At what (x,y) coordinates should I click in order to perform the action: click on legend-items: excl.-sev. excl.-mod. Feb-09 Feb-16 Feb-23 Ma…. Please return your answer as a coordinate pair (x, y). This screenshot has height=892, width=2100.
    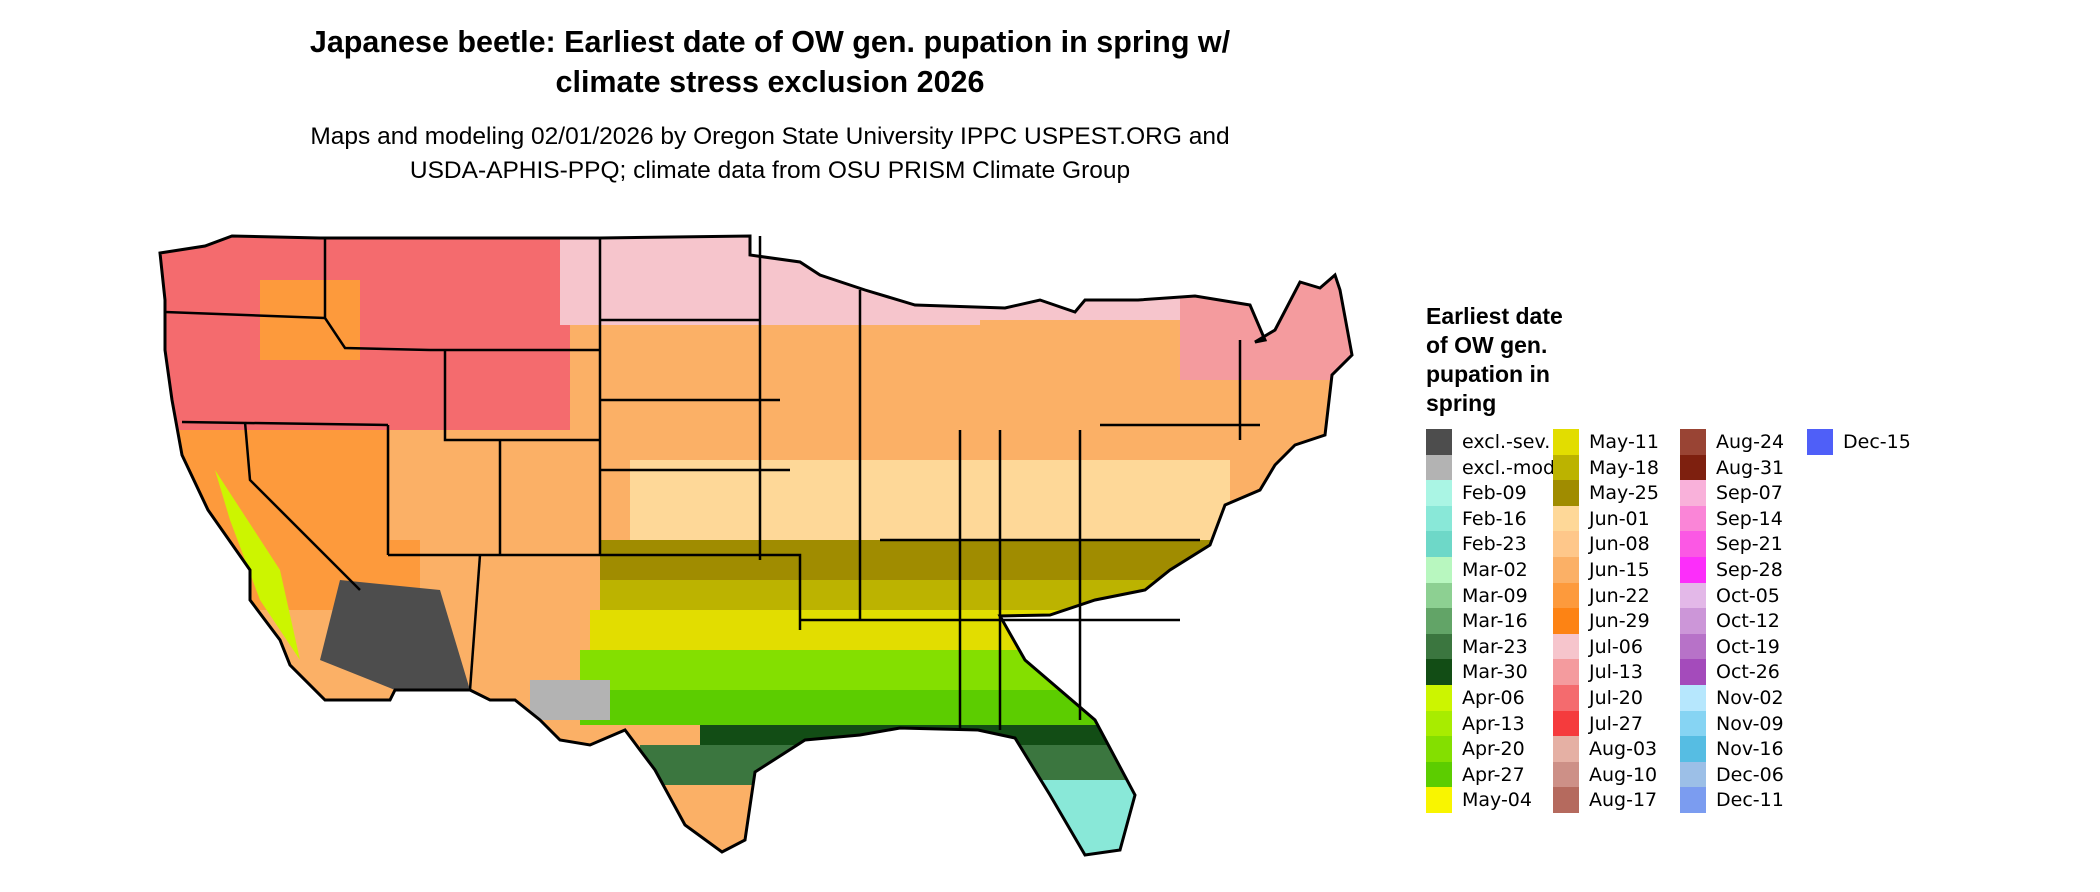
    Looking at the image, I should click on (1726, 639).